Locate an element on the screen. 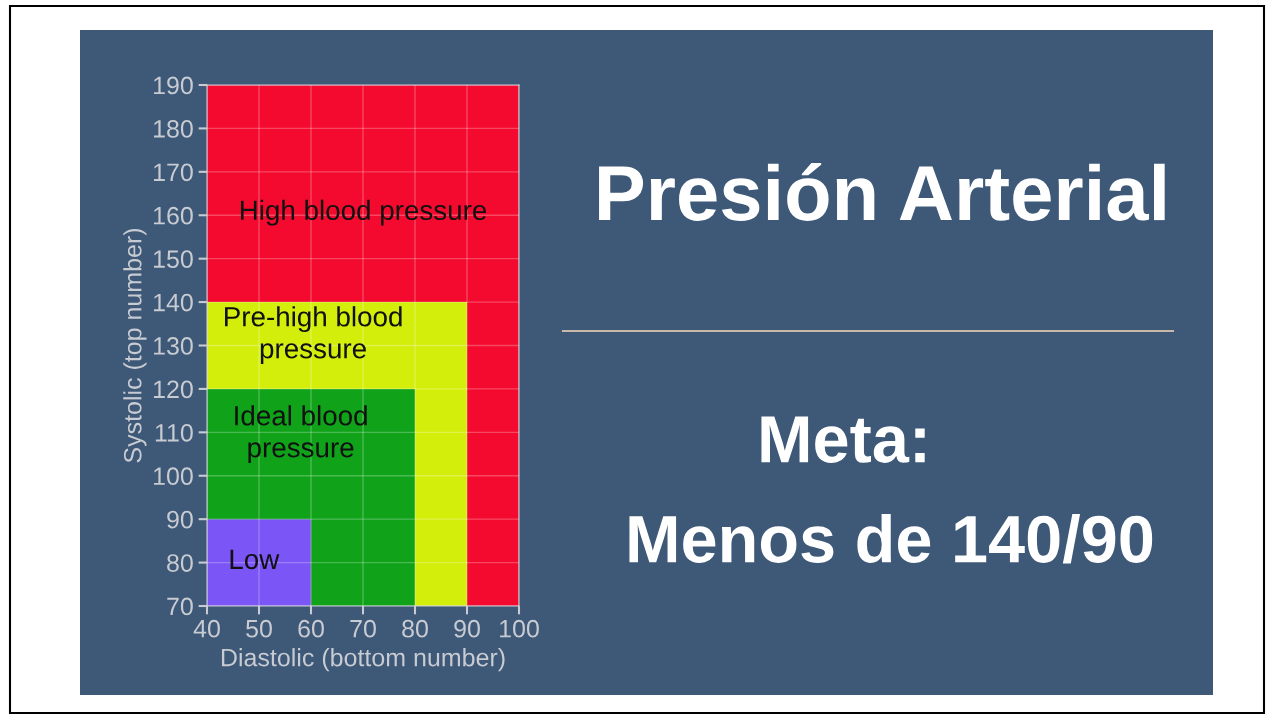 The width and height of the screenshot is (1277, 717). x-tick-label: 40 is located at coordinates (206, 628).